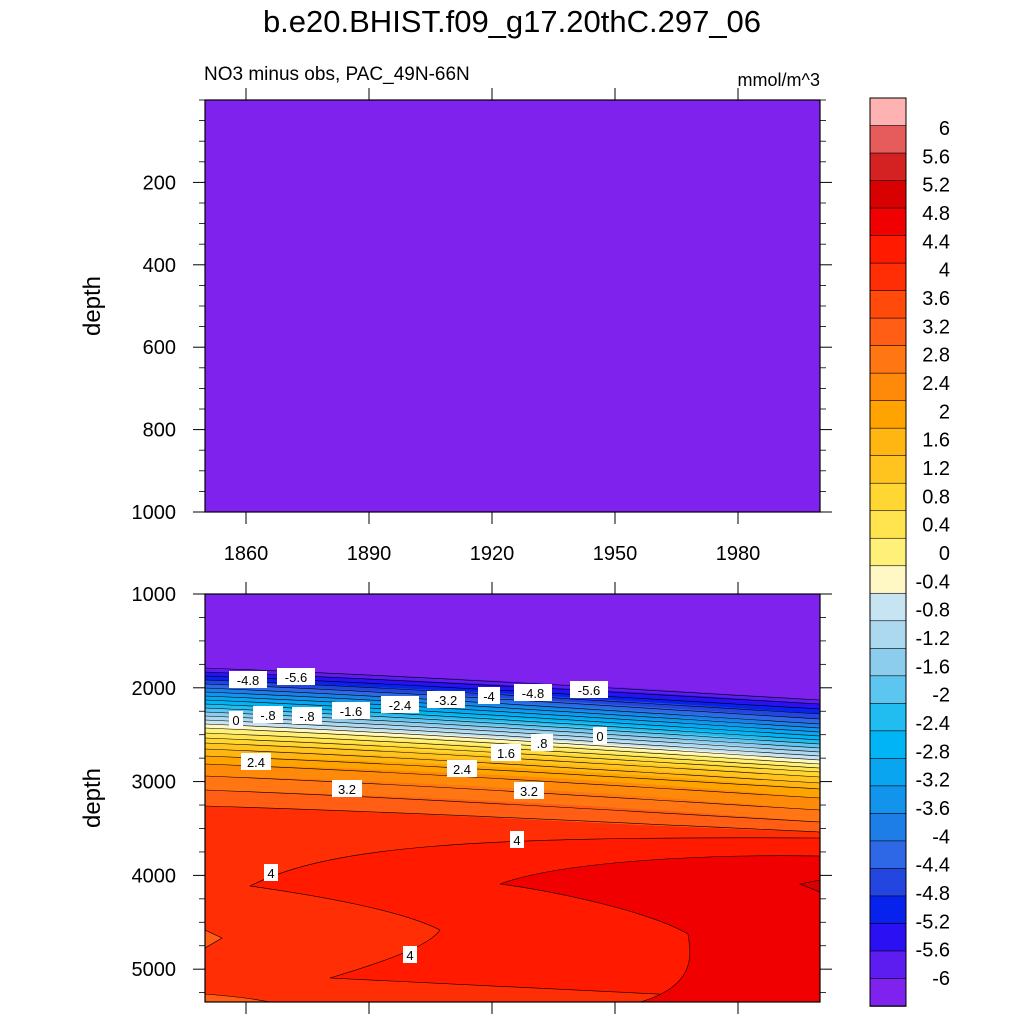 This screenshot has height=1024, width=1024. What do you see at coordinates (933, 582) in the screenshot?
I see `colorbar-label: -0.4` at bounding box center [933, 582].